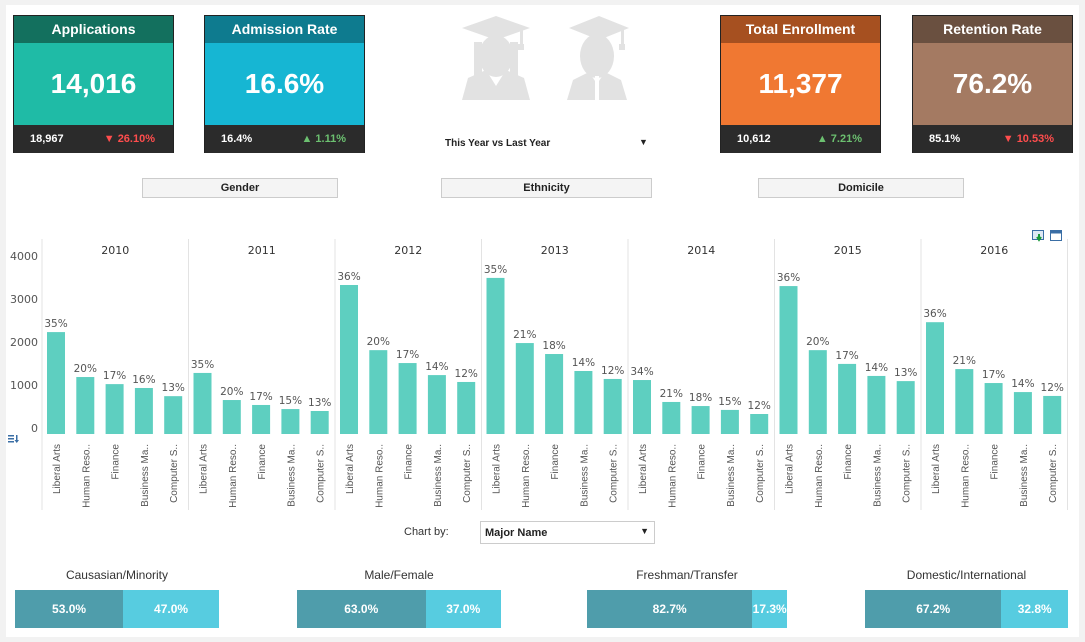 Image resolution: width=1085 pixels, height=642 pixels. I want to click on kpi-change-value: 1.11%, so click(330, 139).